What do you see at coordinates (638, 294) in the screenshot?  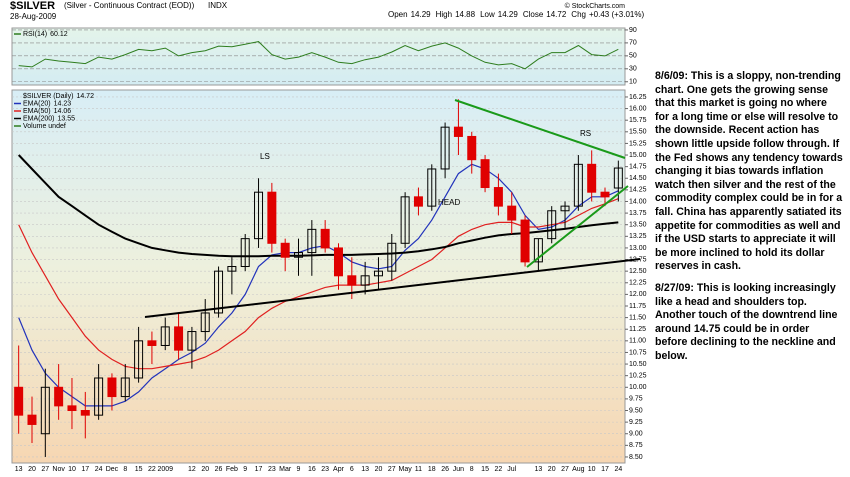 I see `y-tick-label: 12.00` at bounding box center [638, 294].